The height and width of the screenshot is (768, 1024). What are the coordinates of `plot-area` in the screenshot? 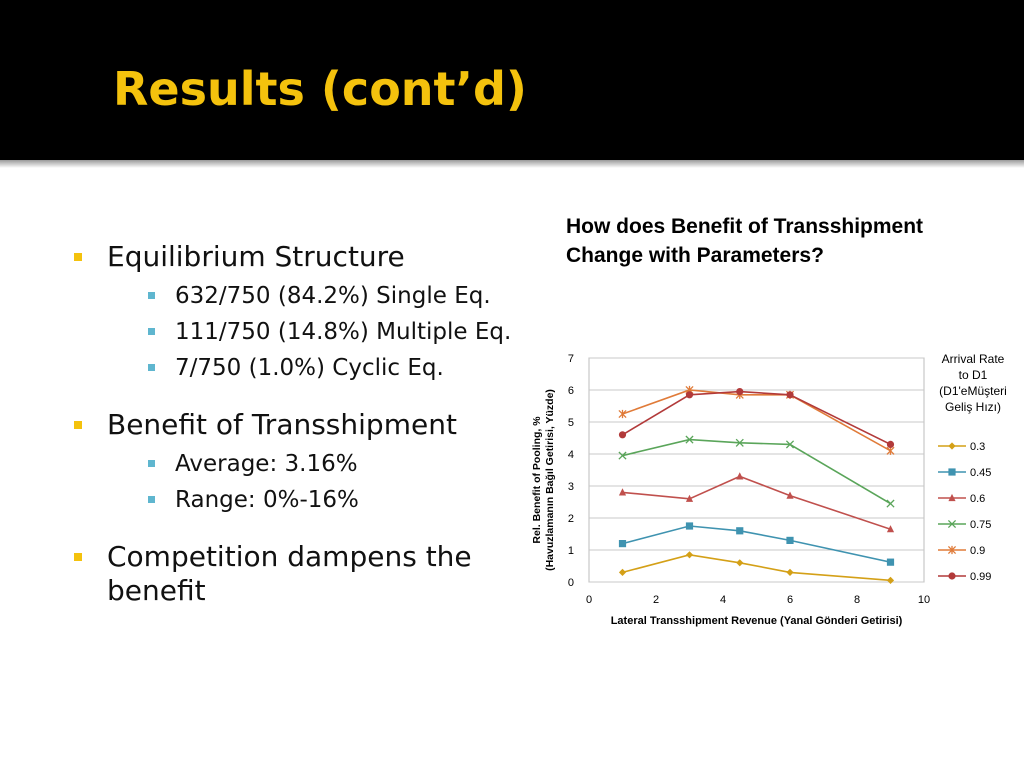 It's located at (756, 470).